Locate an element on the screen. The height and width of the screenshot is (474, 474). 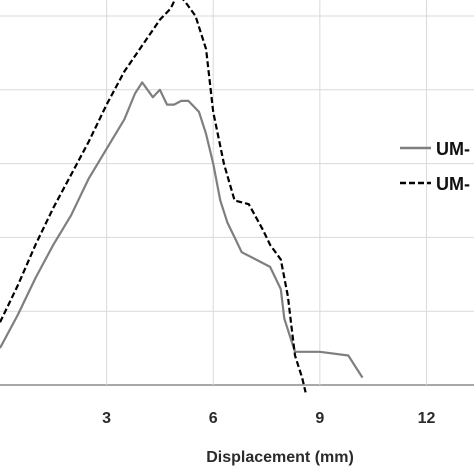
legend-label-1: UM- is located at coordinates (453, 149).